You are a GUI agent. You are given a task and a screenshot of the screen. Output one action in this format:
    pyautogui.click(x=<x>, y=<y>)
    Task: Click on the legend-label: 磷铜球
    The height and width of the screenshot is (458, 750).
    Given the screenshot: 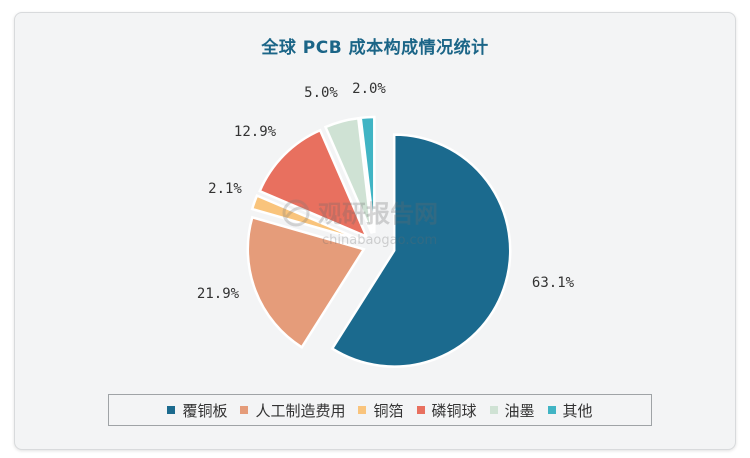 What is the action you would take?
    pyautogui.click(x=454, y=410)
    